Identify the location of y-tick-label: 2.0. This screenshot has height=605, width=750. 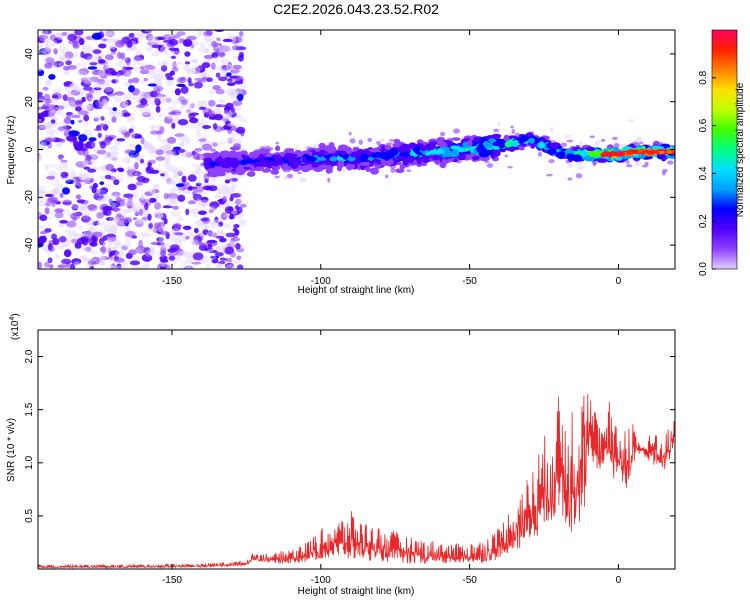
(29, 356).